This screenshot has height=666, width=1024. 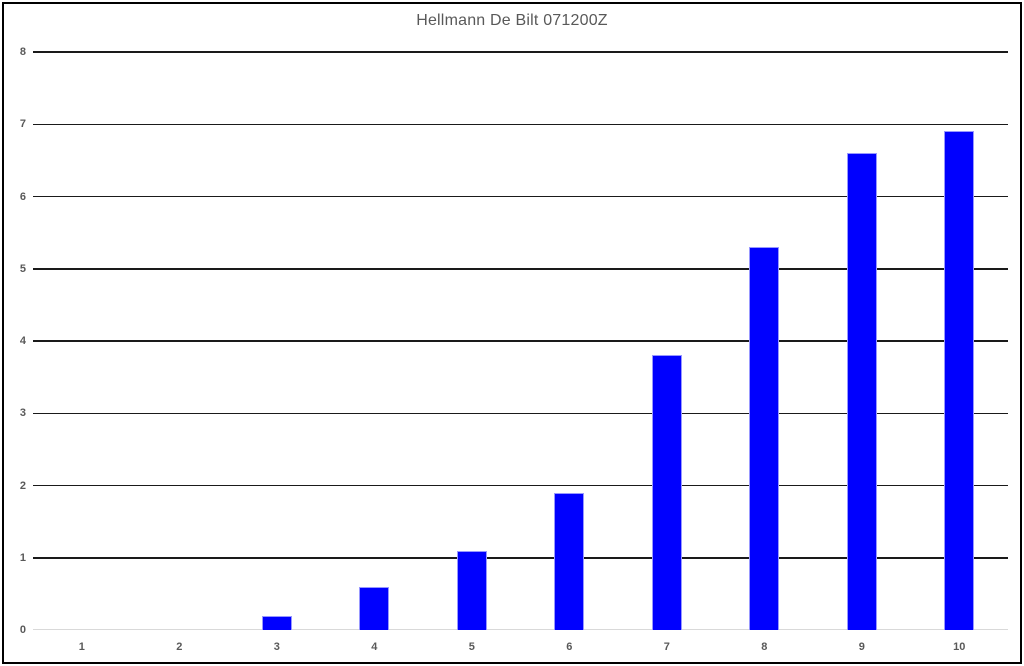 I want to click on x-axis-tick-label: 6, so click(x=569, y=647).